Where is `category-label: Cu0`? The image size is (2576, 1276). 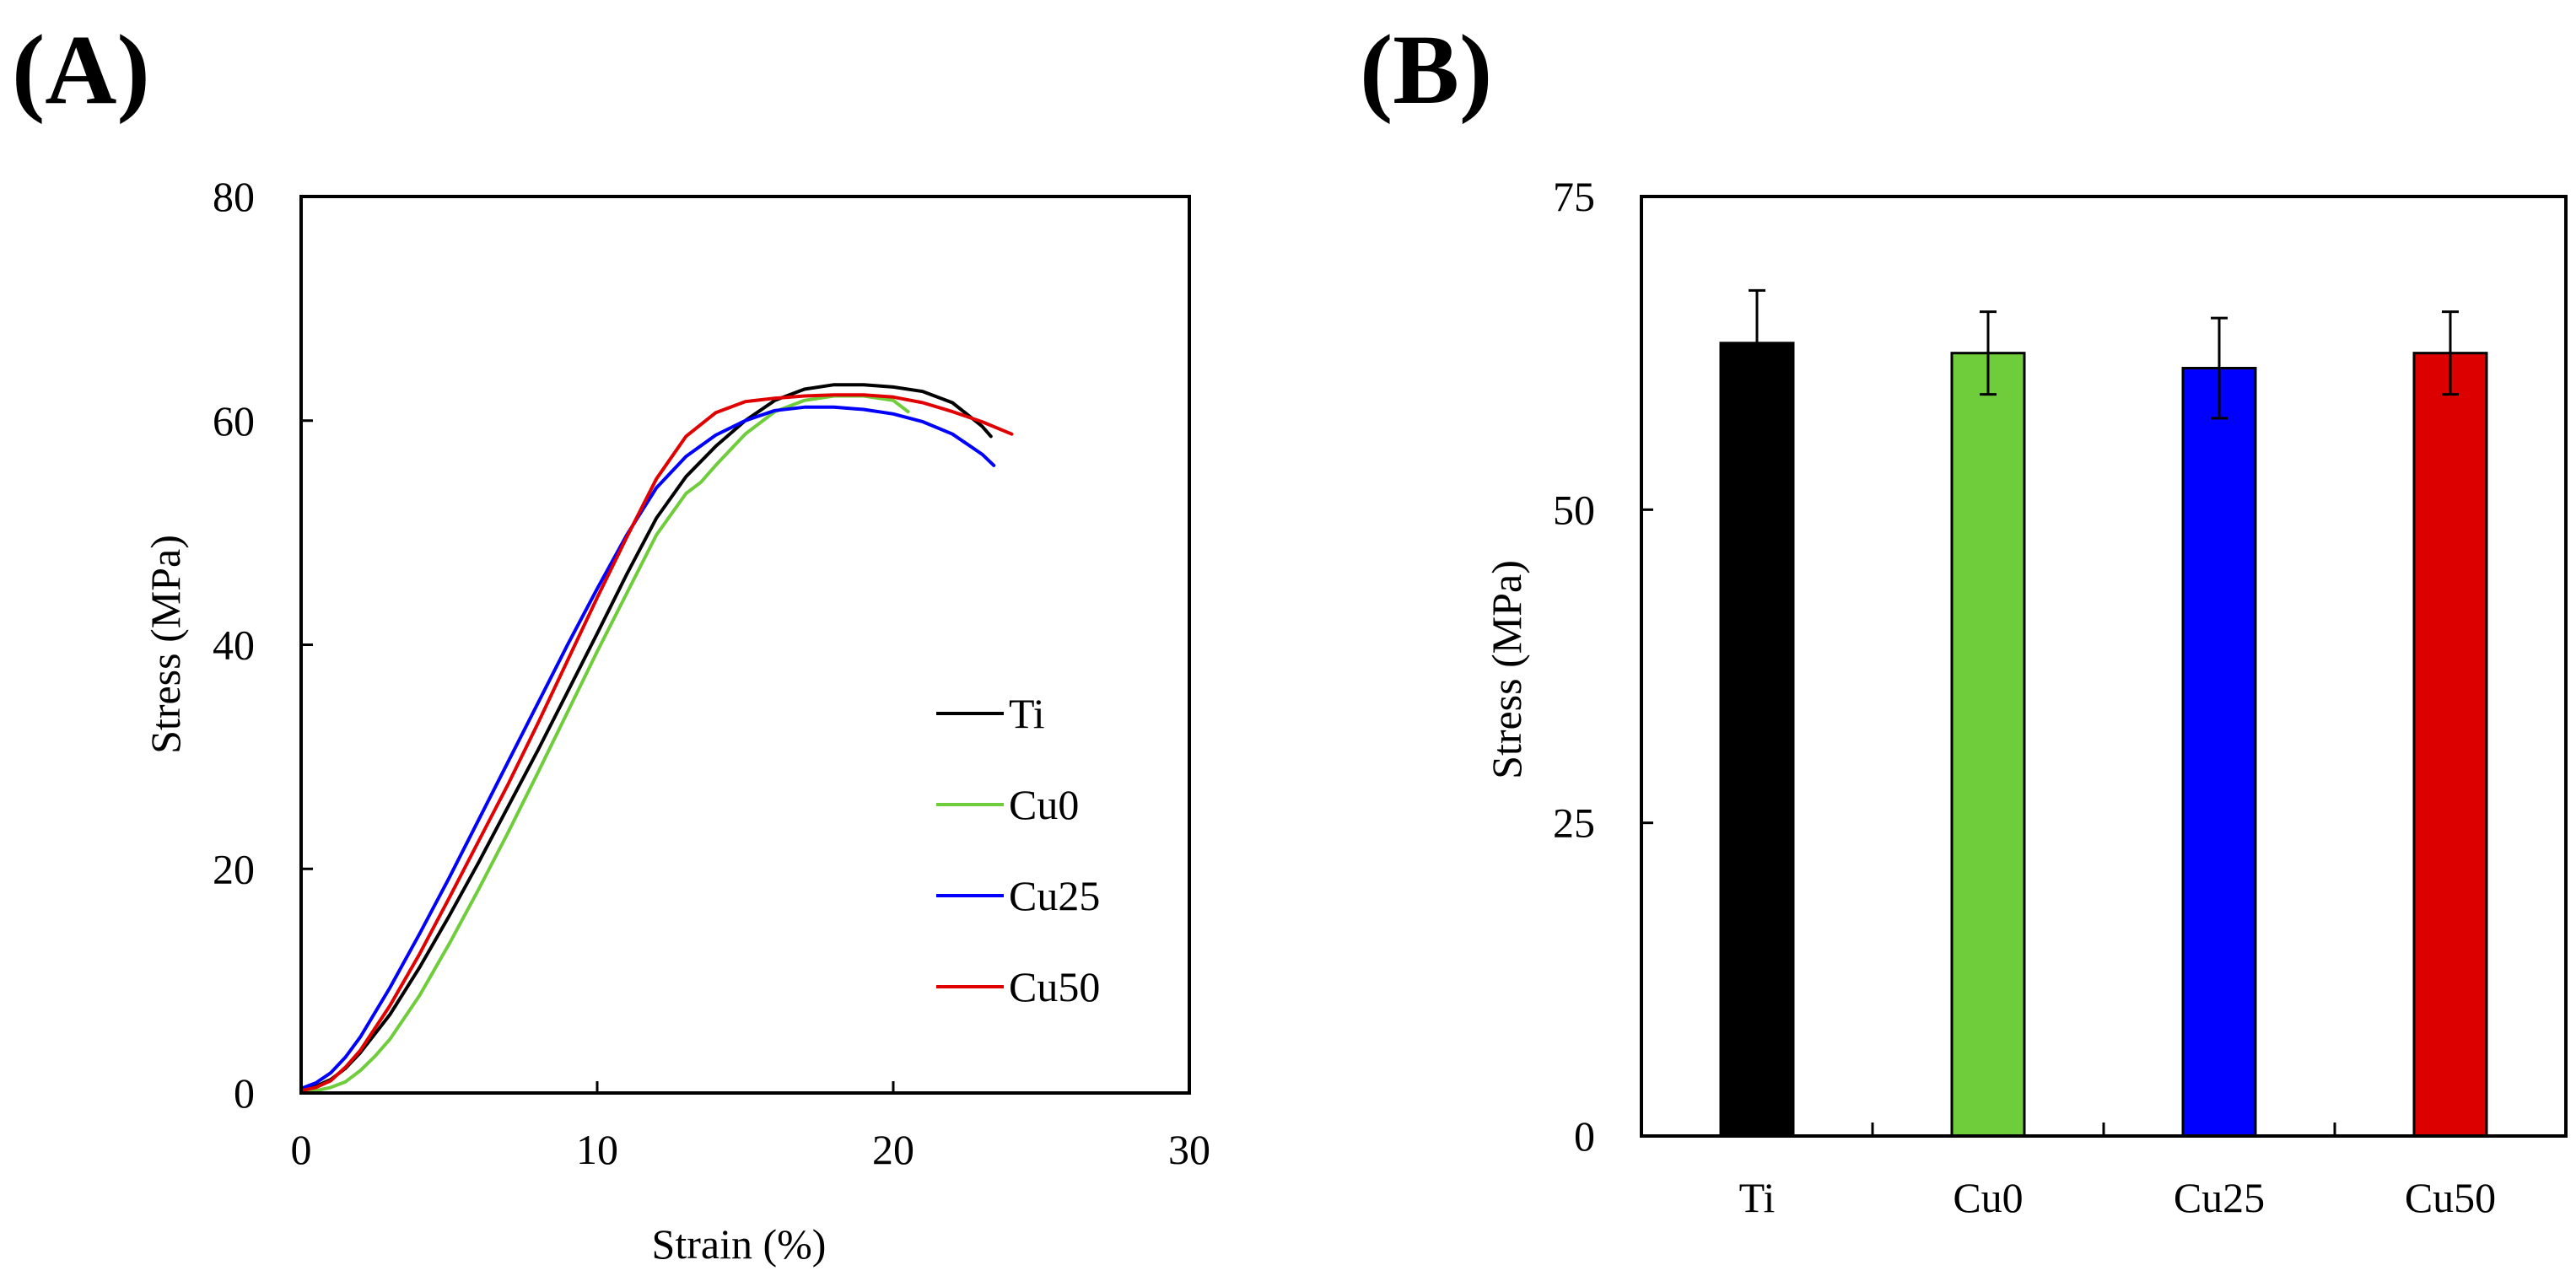
category-label: Cu0 is located at coordinates (1988, 1197).